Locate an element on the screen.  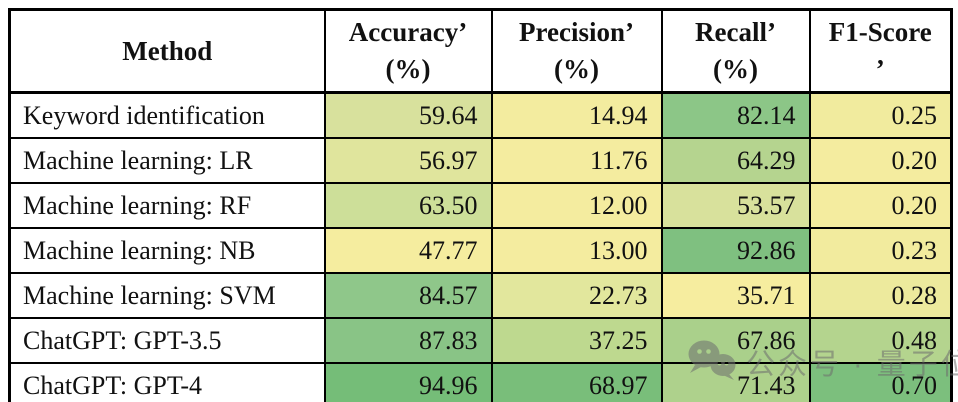
column-header-recall-unit: (%) is located at coordinates (735, 69).